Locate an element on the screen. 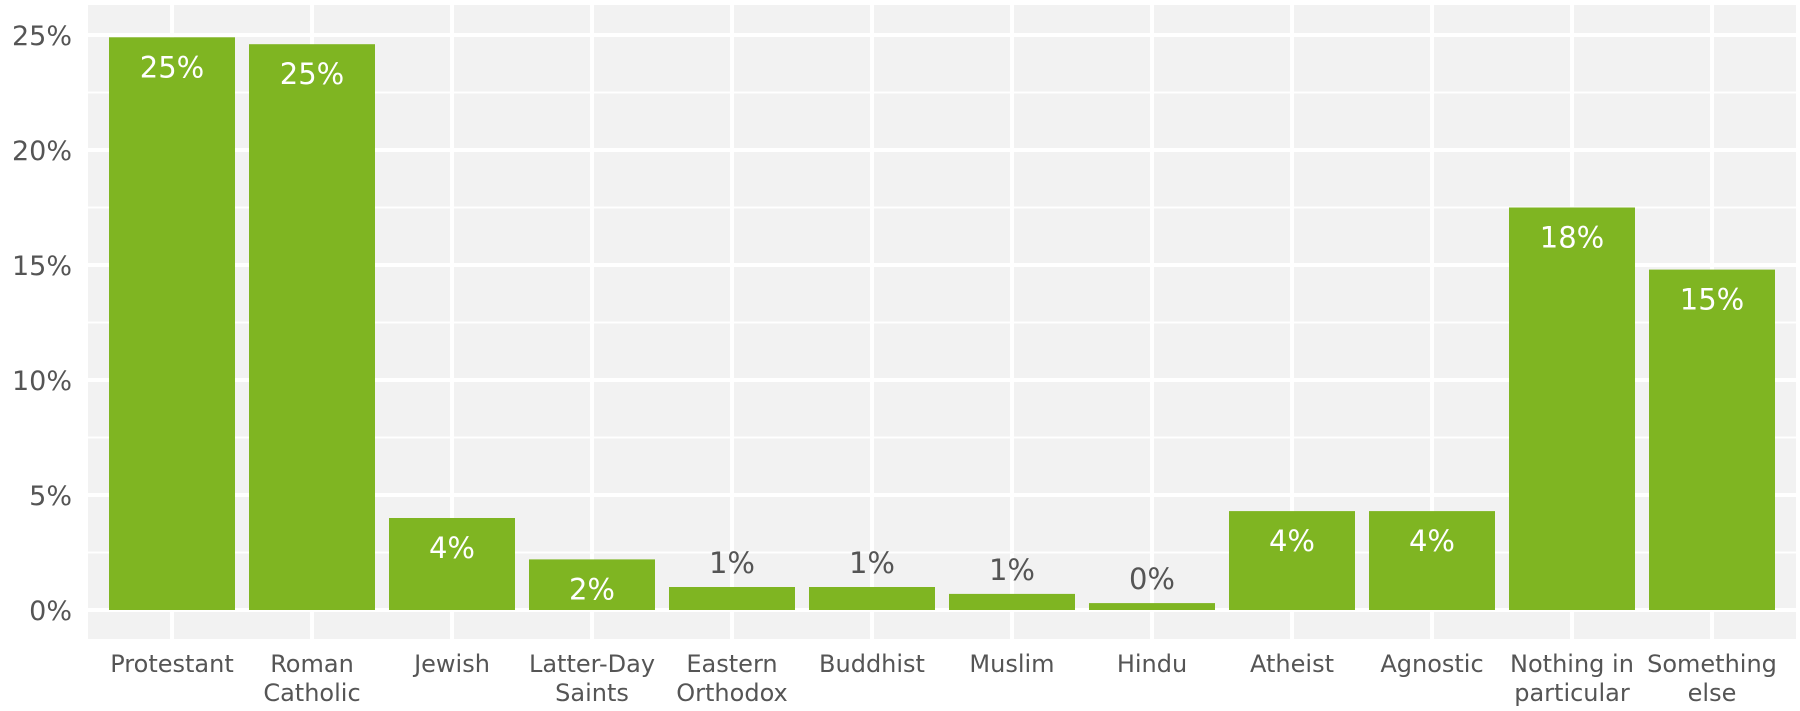 The width and height of the screenshot is (1800, 711). x-category-label: Atheist is located at coordinates (1292, 664).